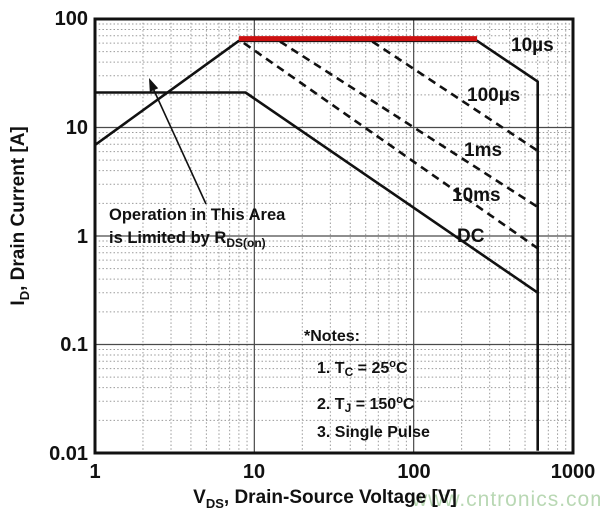  I want to click on annotation-line2-subscript: DS(on), so click(246, 243).